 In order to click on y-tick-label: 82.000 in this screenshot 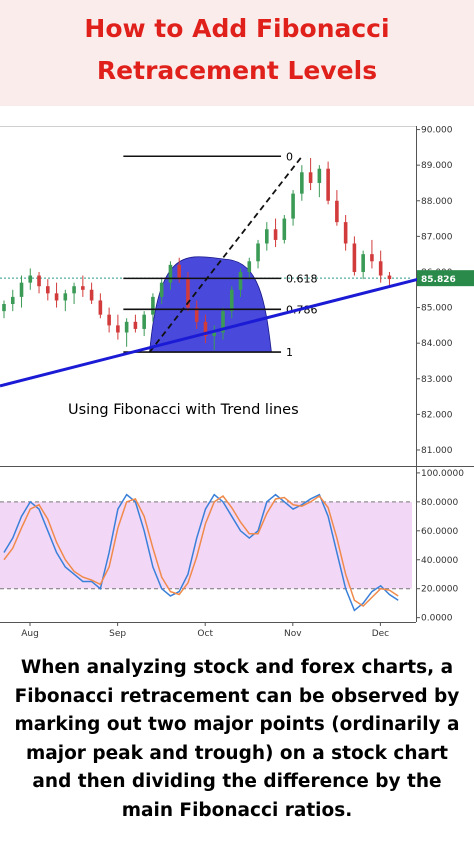, I will do `click(437, 415)`.